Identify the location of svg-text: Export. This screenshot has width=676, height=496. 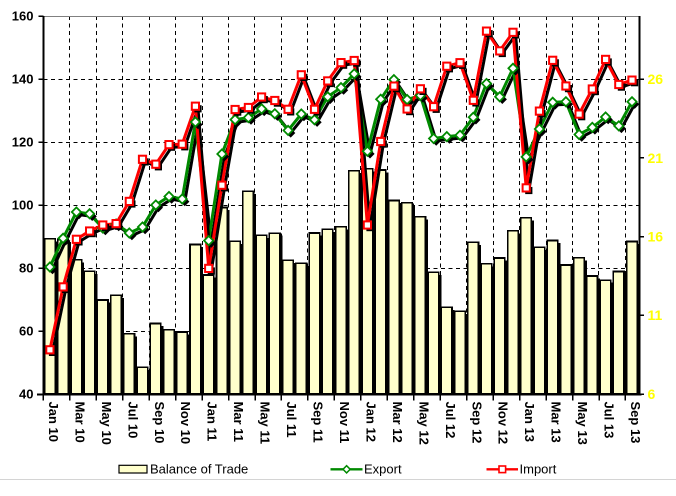
(383, 469).